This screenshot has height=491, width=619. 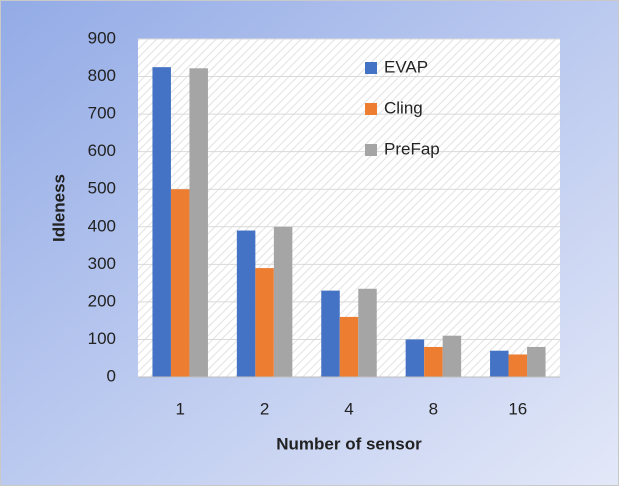 I want to click on y-tick-label: 300, so click(x=102, y=263).